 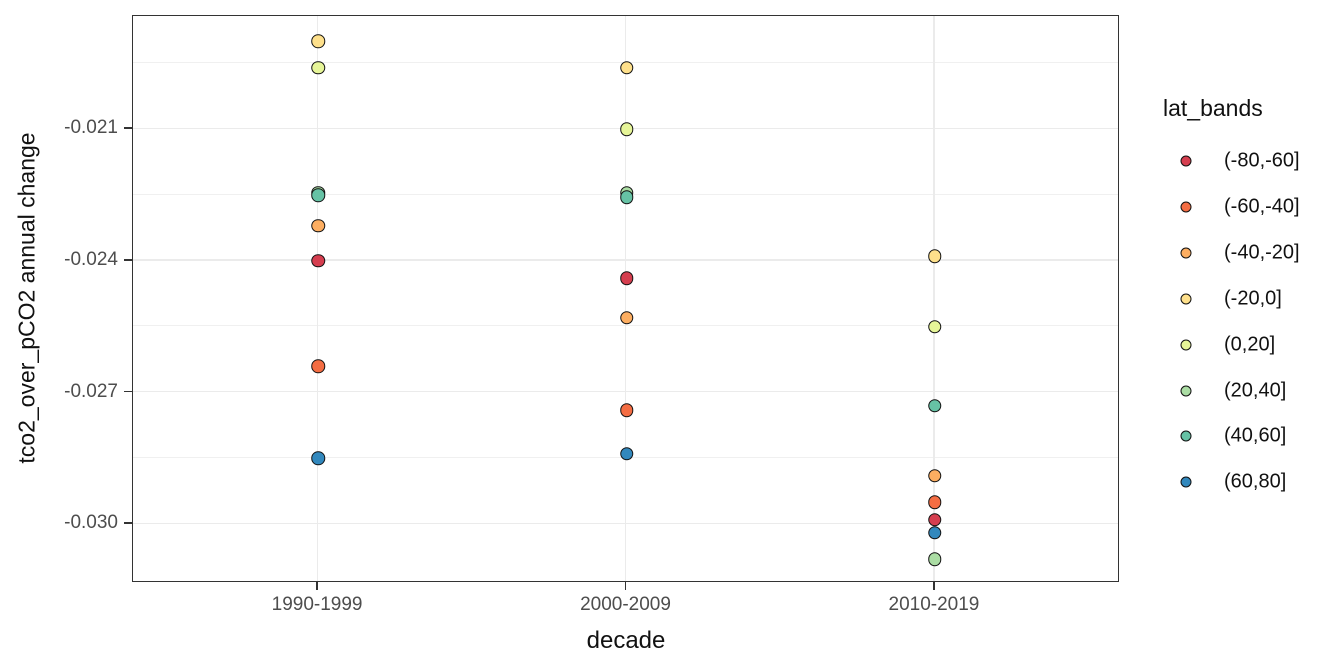 What do you see at coordinates (1255, 390) in the screenshot?
I see `legend-item-label: (20,40]` at bounding box center [1255, 390].